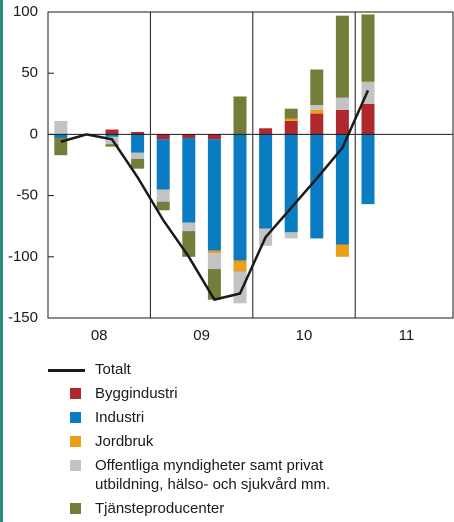 This screenshot has height=522, width=454. I want to click on legend-label: Industri, so click(120, 417).